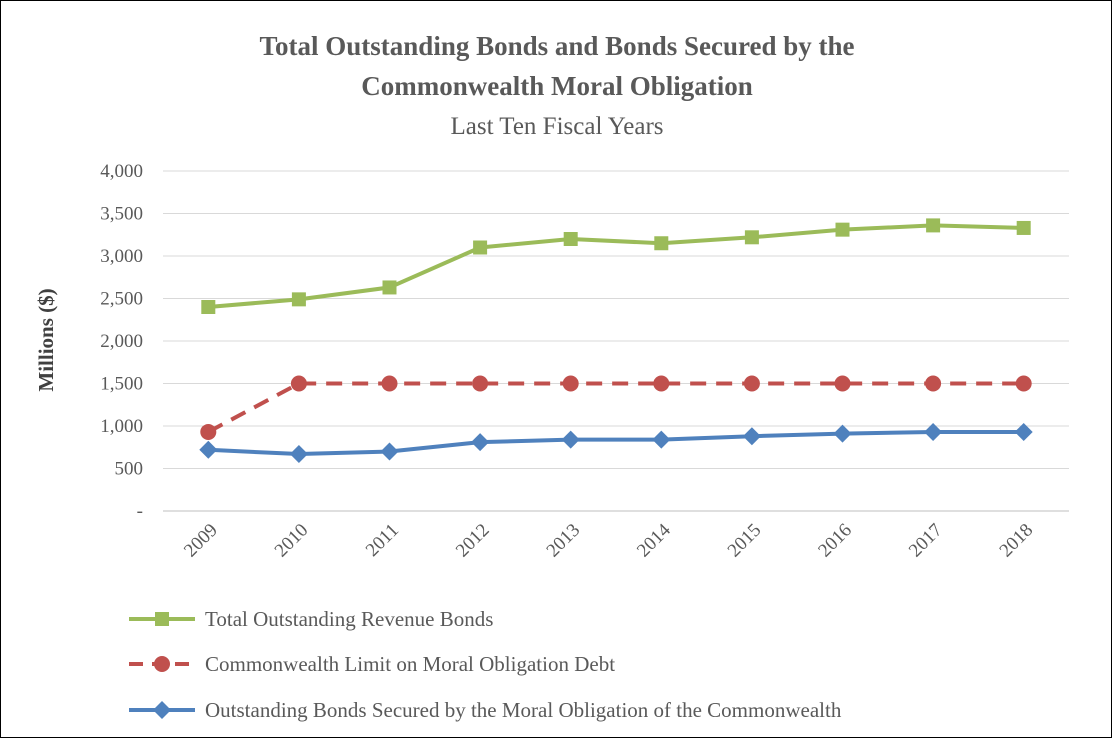 The width and height of the screenshot is (1112, 739). What do you see at coordinates (473, 541) in the screenshot?
I see `x-tick-label: 2012` at bounding box center [473, 541].